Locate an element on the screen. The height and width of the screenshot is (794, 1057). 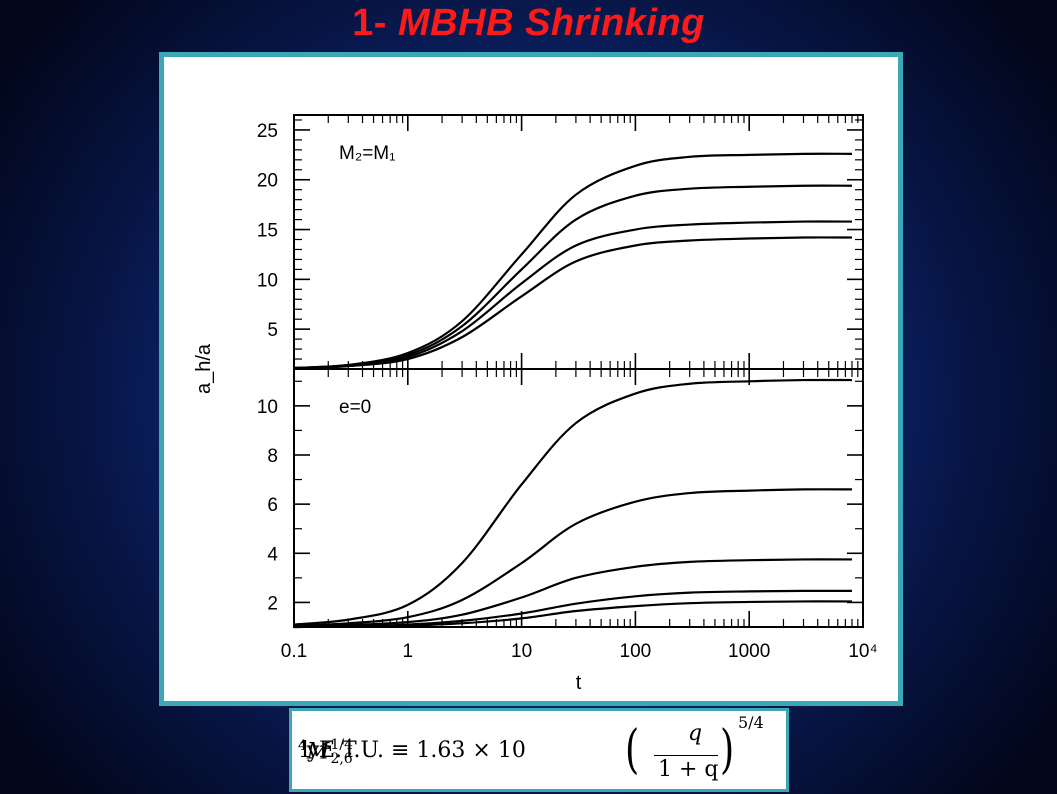
x-tick-label: 10⁴ is located at coordinates (862, 651).